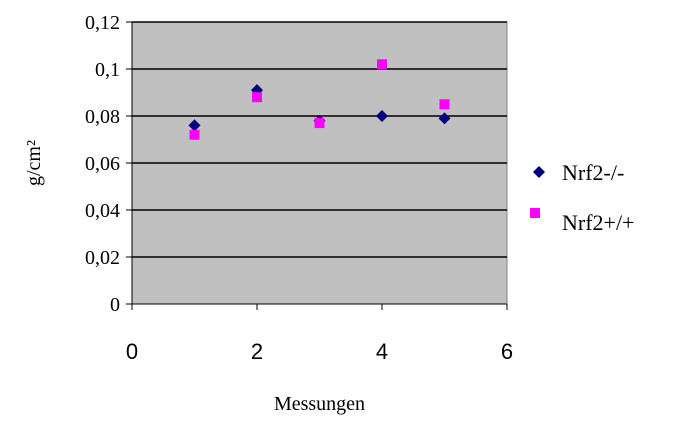 The height and width of the screenshot is (421, 700). I want to click on legend-item-nrf2-ko: Nrf2-/-, so click(578, 172).